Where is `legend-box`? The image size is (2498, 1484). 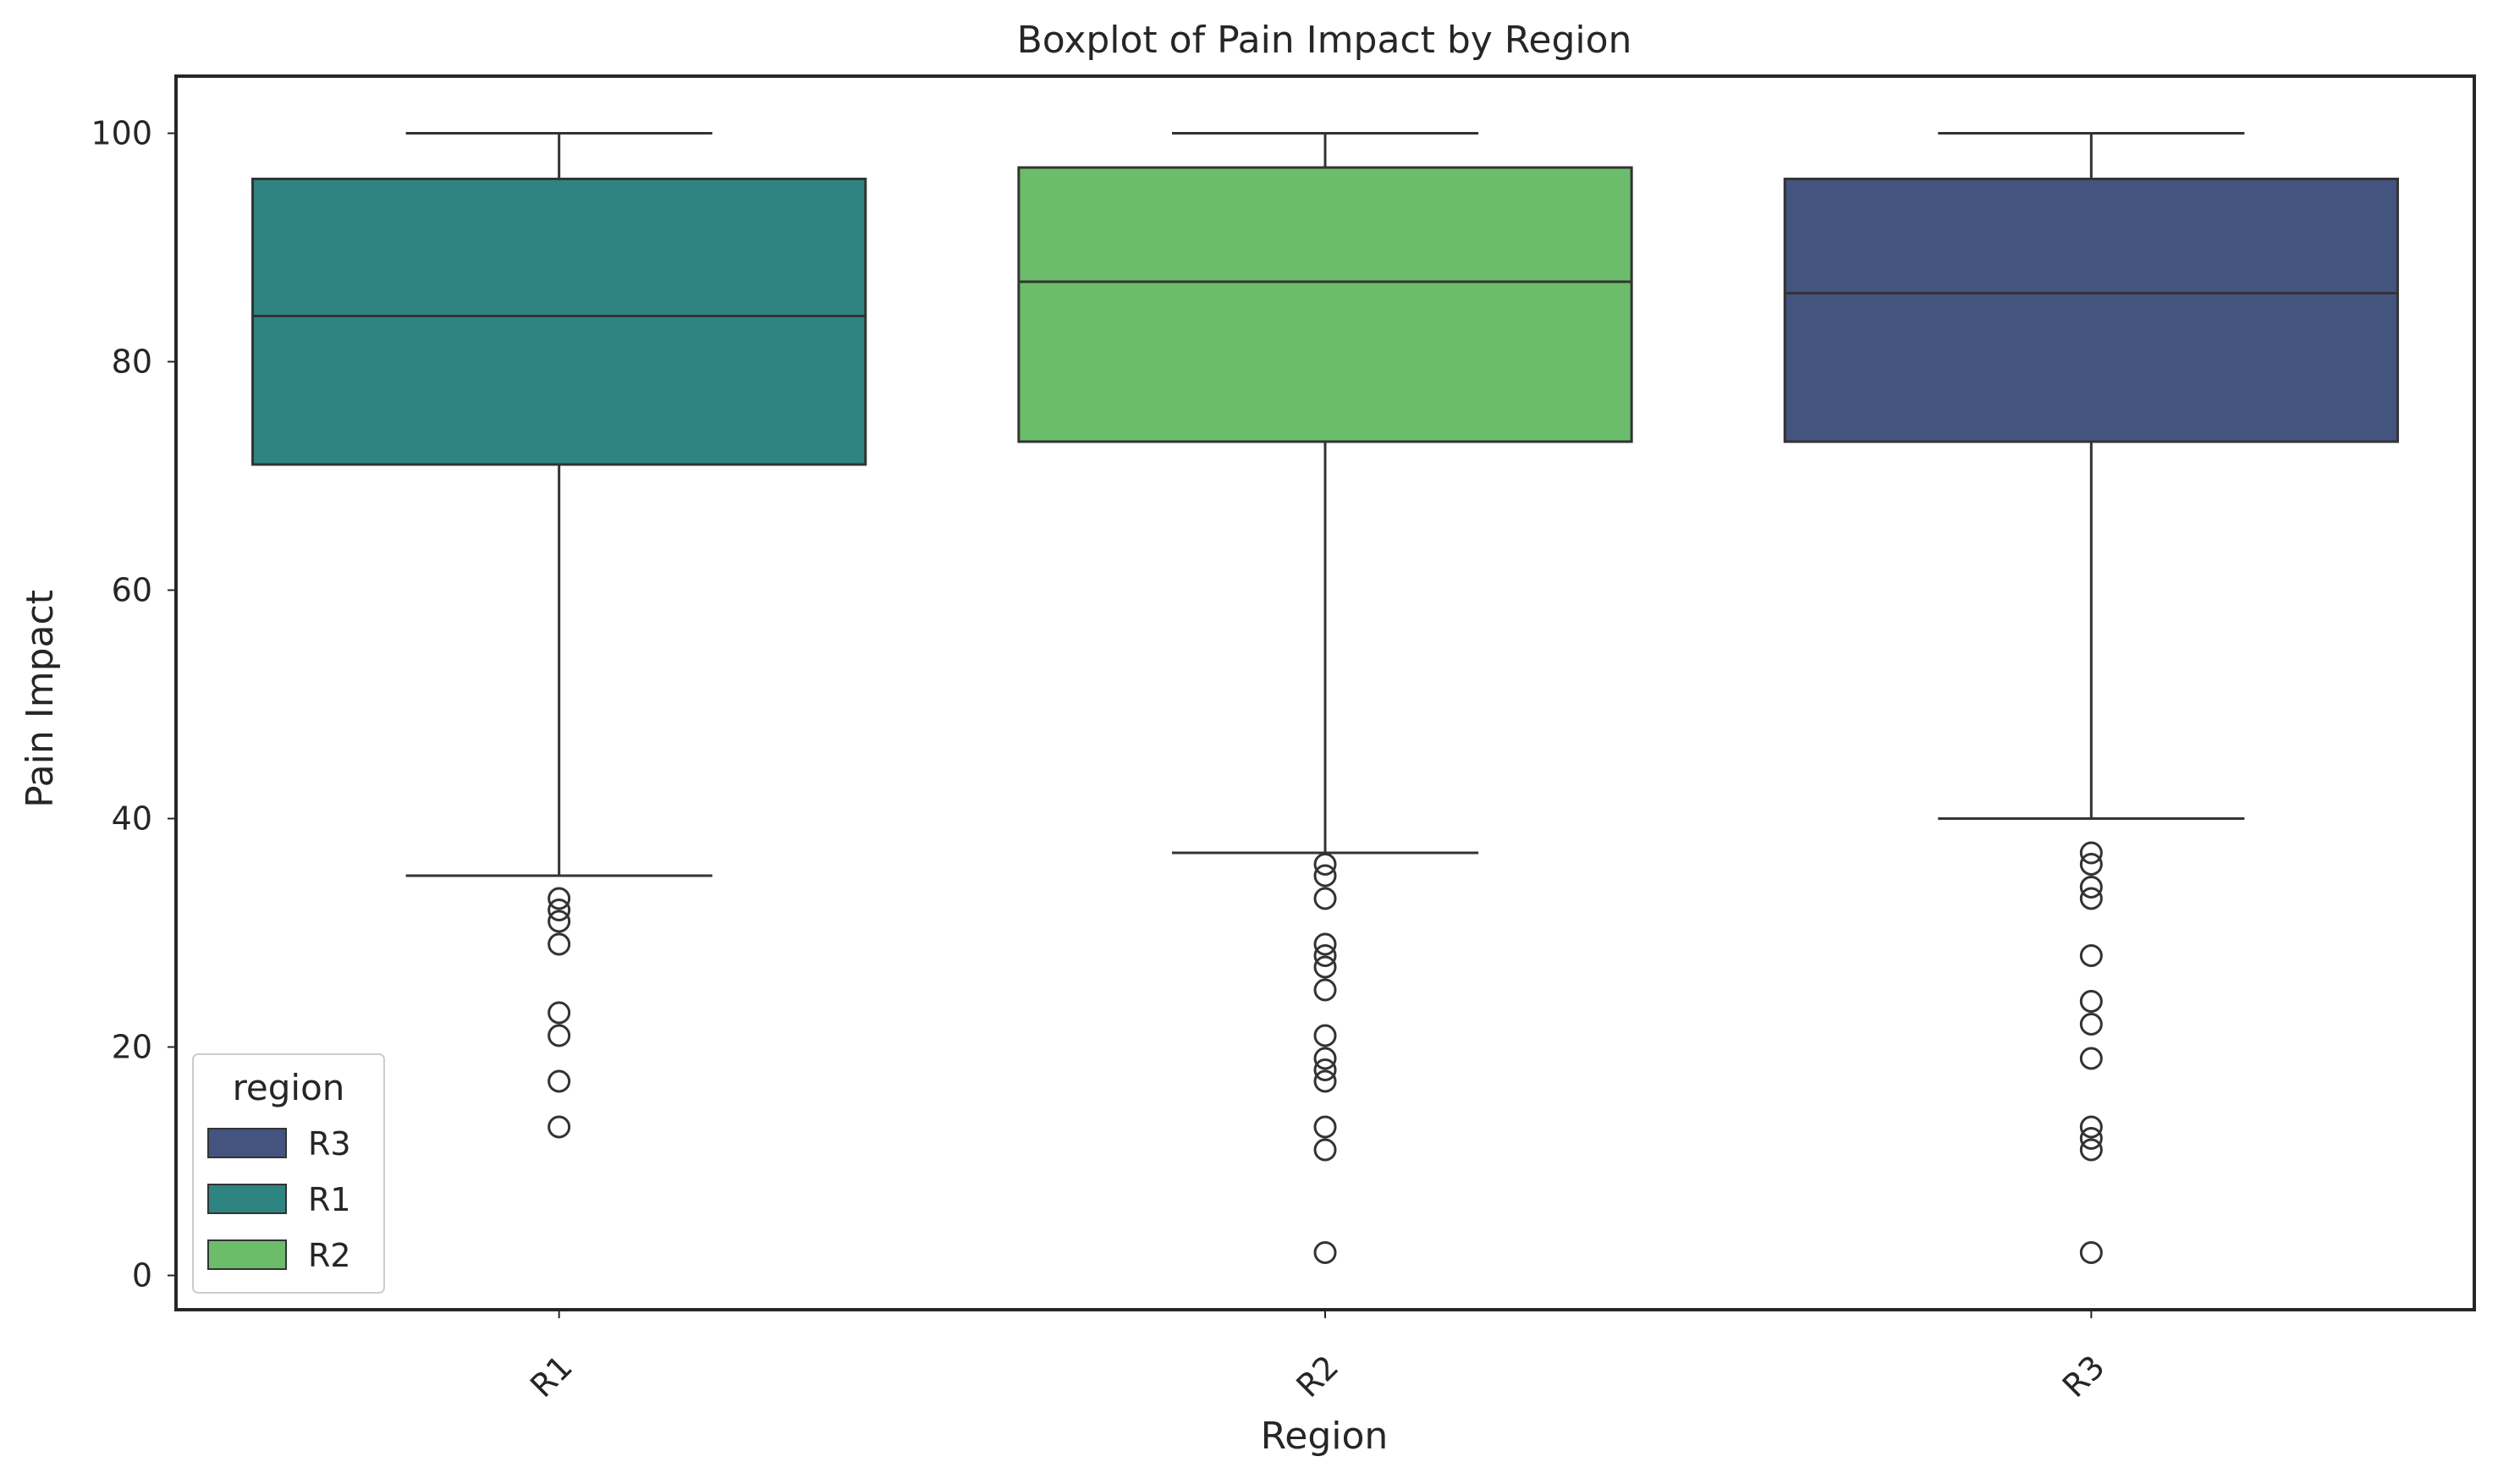
legend-box is located at coordinates (288, 1173).